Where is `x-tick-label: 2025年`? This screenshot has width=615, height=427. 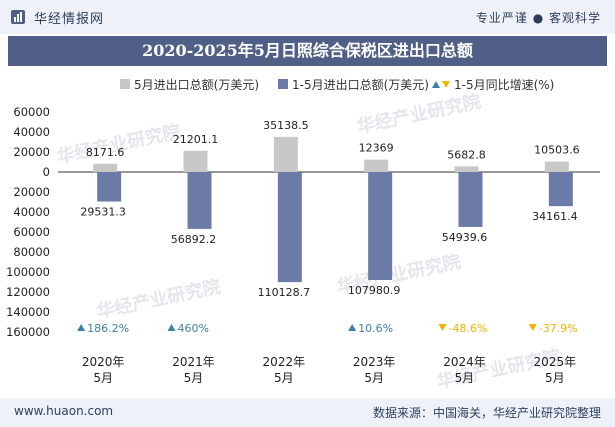 x-tick-label: 2025年 is located at coordinates (555, 362).